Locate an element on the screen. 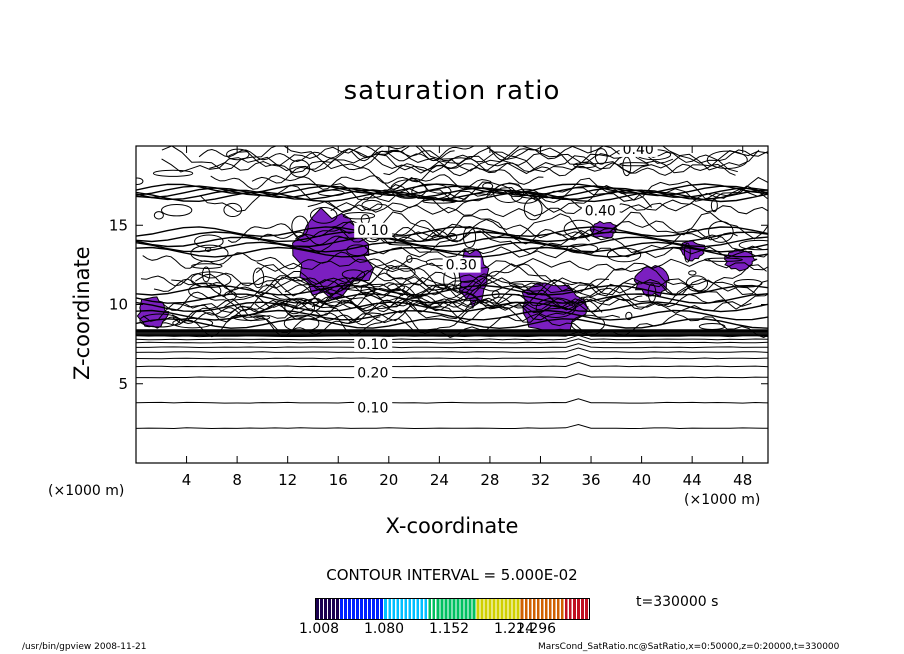 Image resolution: width=904 pixels, height=654 pixels. x-tick-label: 8 is located at coordinates (237, 480).